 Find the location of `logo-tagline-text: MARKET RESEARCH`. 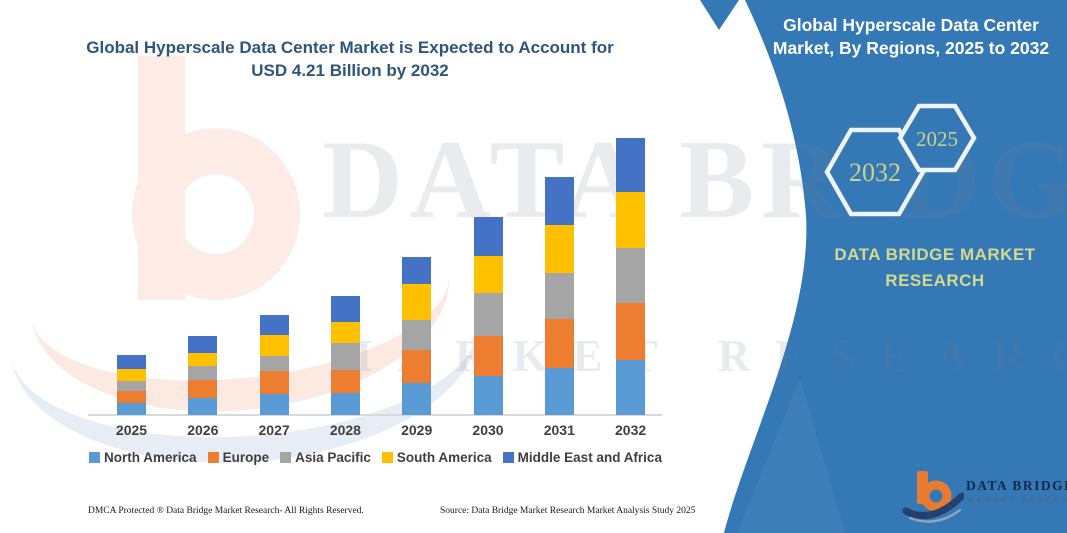

logo-tagline-text: MARKET RESEARCH is located at coordinates (1017, 500).